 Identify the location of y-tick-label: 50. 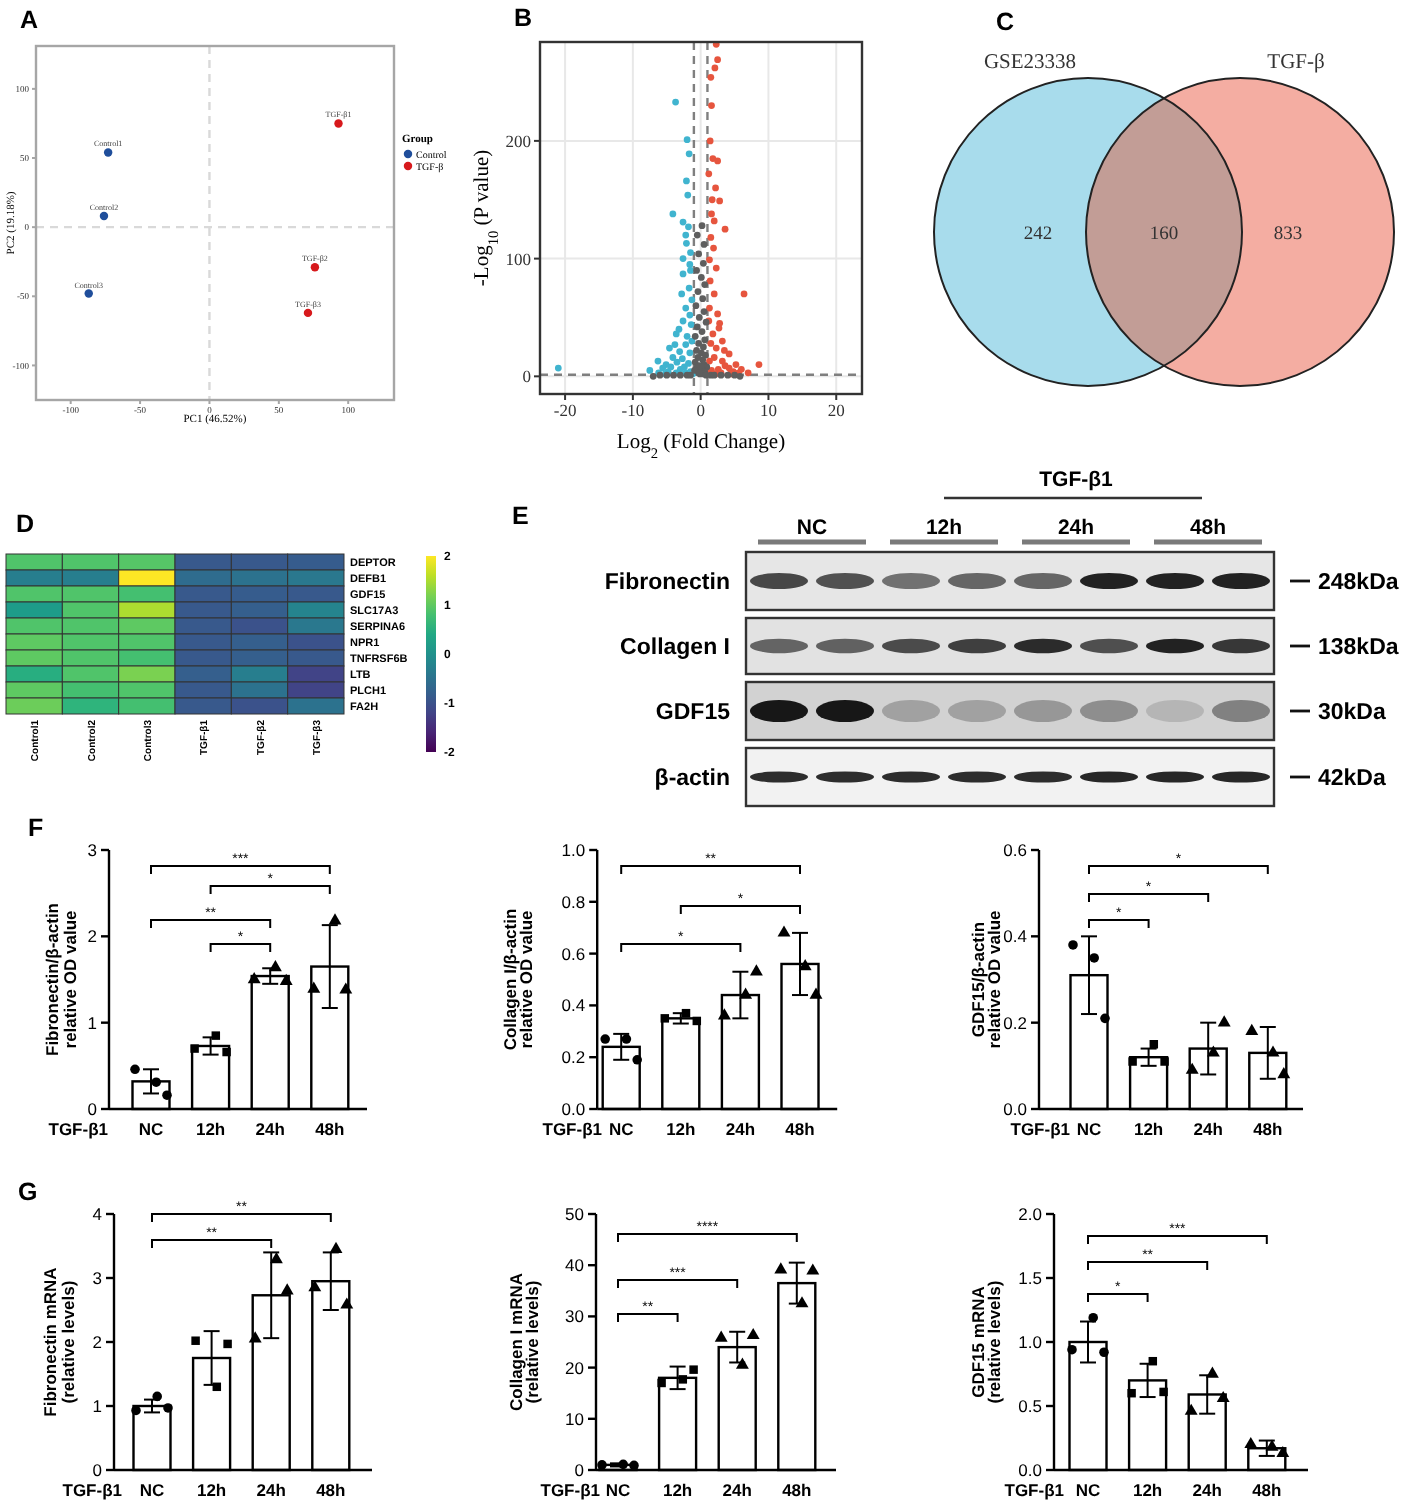
(575, 1213).